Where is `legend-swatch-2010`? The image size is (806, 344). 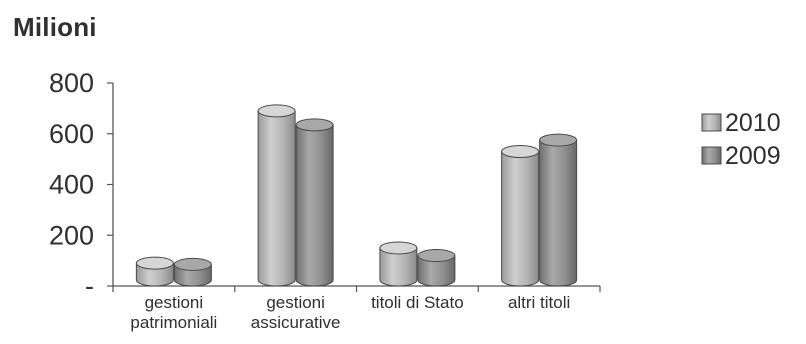
legend-swatch-2010 is located at coordinates (711, 122).